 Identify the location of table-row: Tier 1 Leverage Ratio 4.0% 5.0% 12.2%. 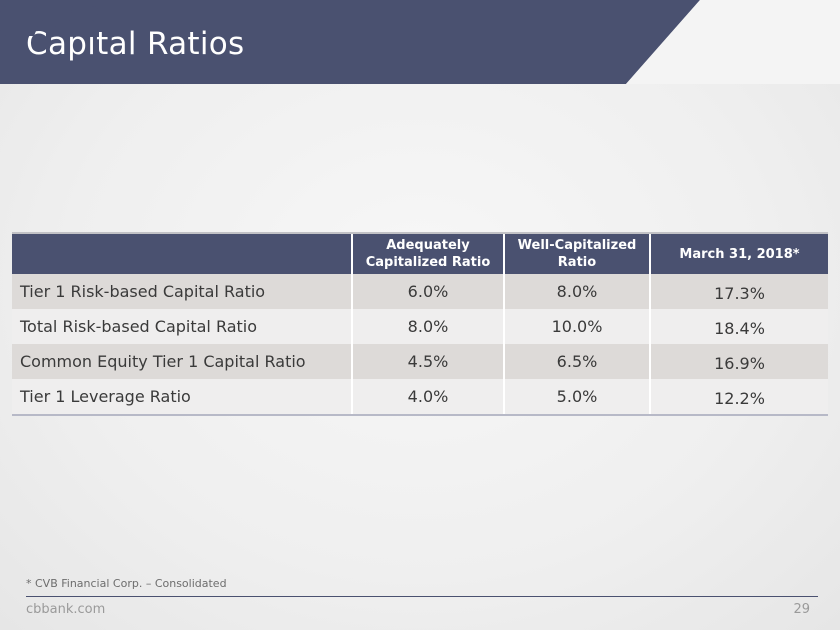
(420, 397).